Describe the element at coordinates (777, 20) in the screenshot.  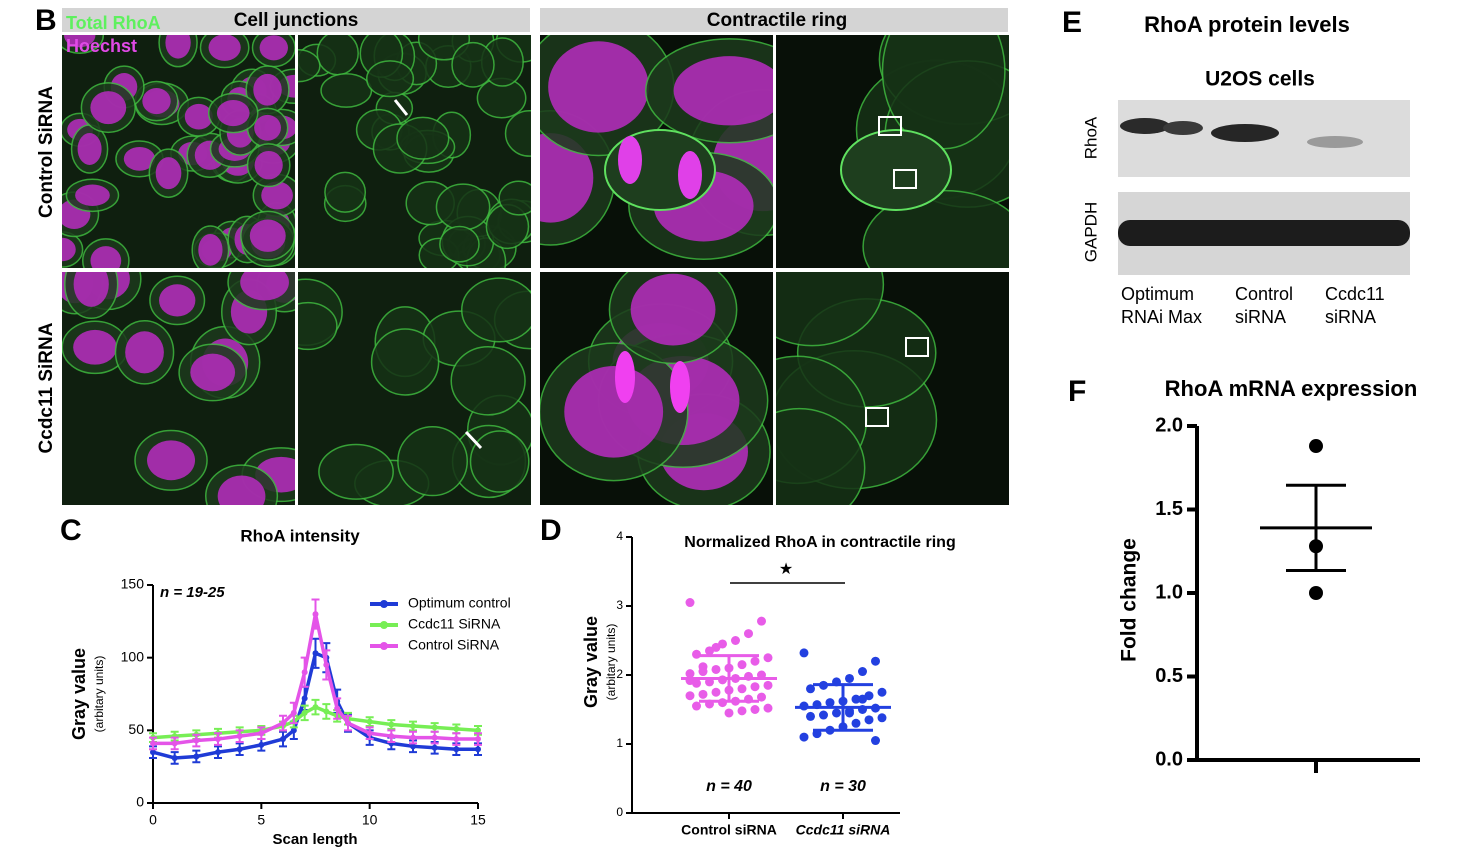
I see `column-header: Contractile ring` at that location.